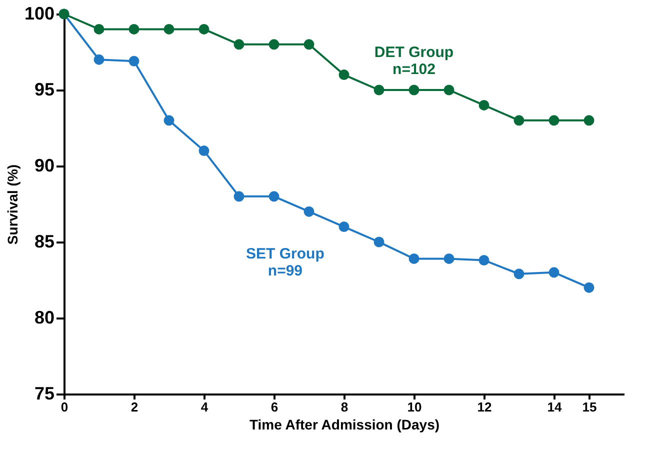  What do you see at coordinates (554, 407) in the screenshot?
I see `x-tick-label: 14` at bounding box center [554, 407].